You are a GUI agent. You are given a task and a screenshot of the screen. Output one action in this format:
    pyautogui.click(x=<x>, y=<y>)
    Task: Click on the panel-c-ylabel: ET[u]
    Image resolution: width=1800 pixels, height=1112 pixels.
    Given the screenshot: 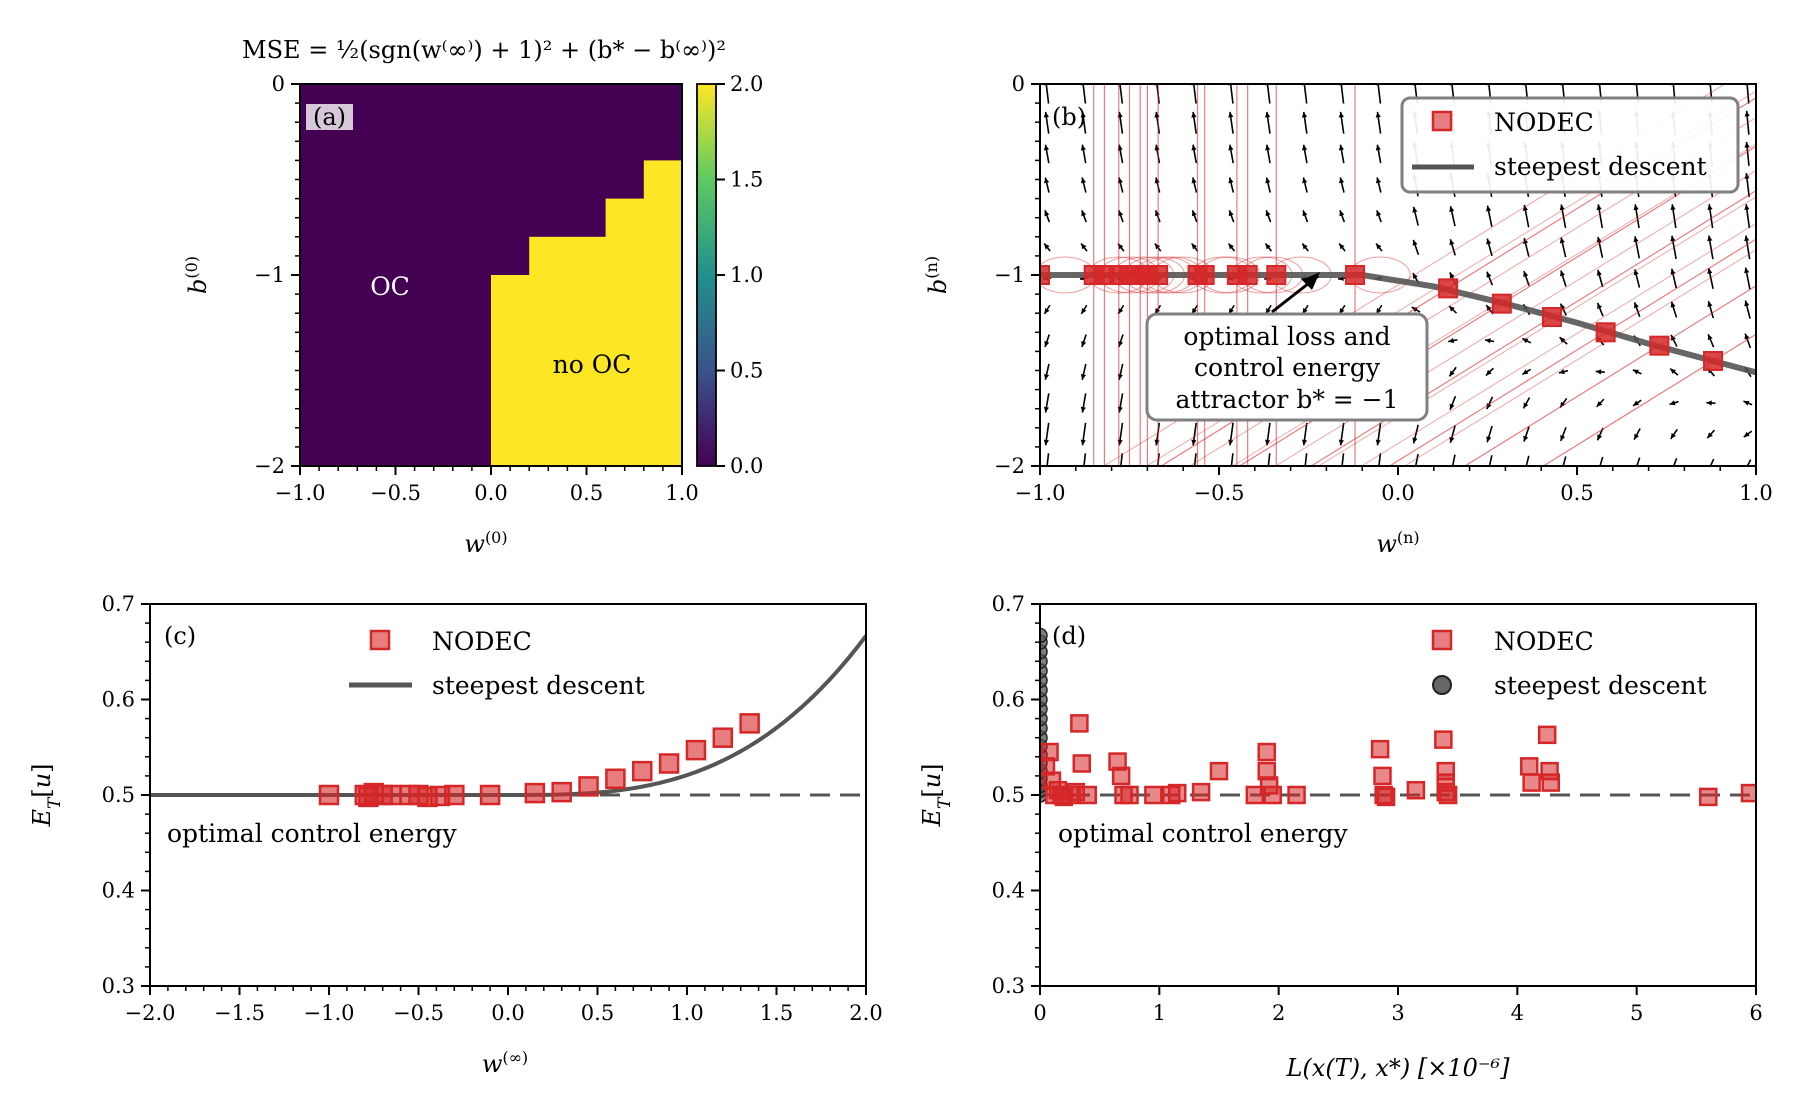 What is the action you would take?
    pyautogui.click(x=46, y=795)
    